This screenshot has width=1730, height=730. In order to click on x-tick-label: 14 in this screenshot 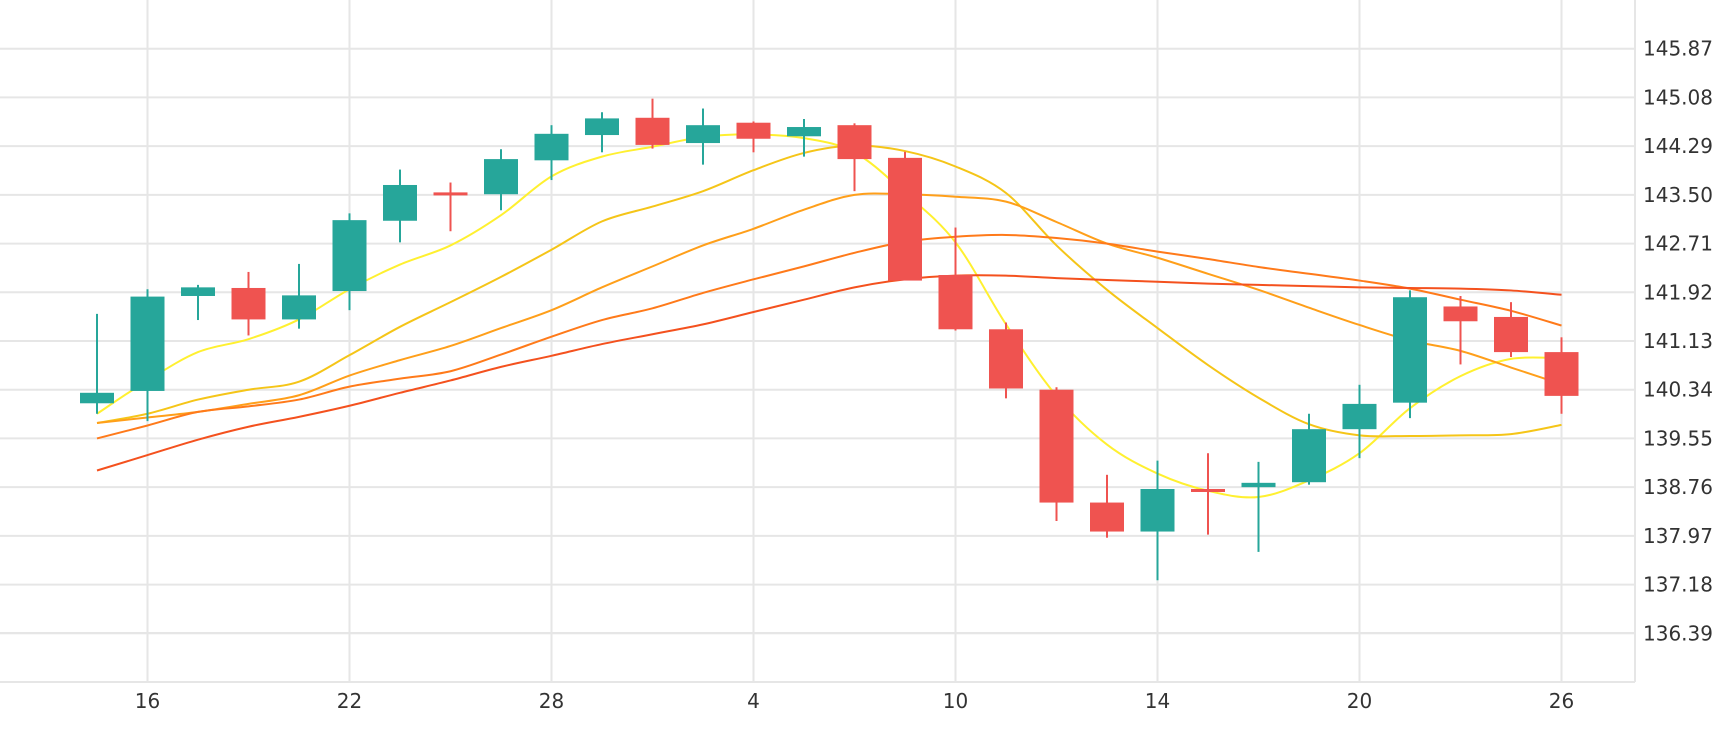, I will do `click(1157, 701)`.